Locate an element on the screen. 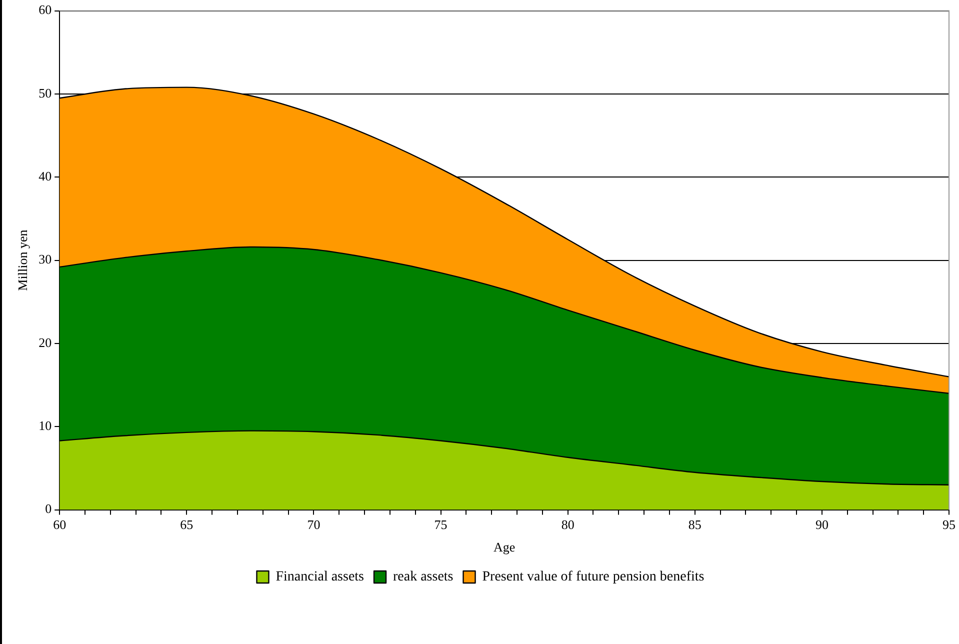 Image resolution: width=959 pixels, height=644 pixels. x-tick-label: 90 is located at coordinates (821, 524).